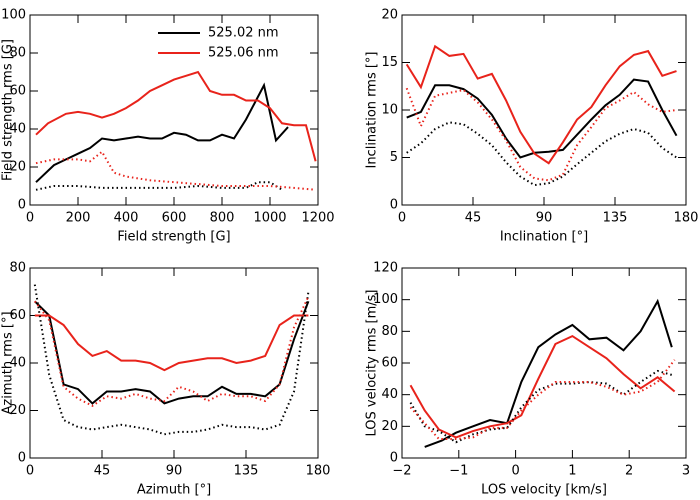  What do you see at coordinates (394, 157) in the screenshot?
I see `y-tick-label: 5` at bounding box center [394, 157].